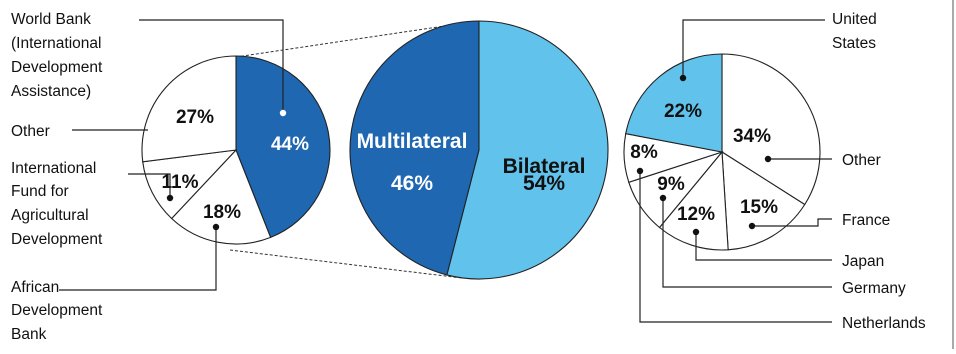 The height and width of the screenshot is (354, 956). I want to click on dot-france, so click(752, 226).